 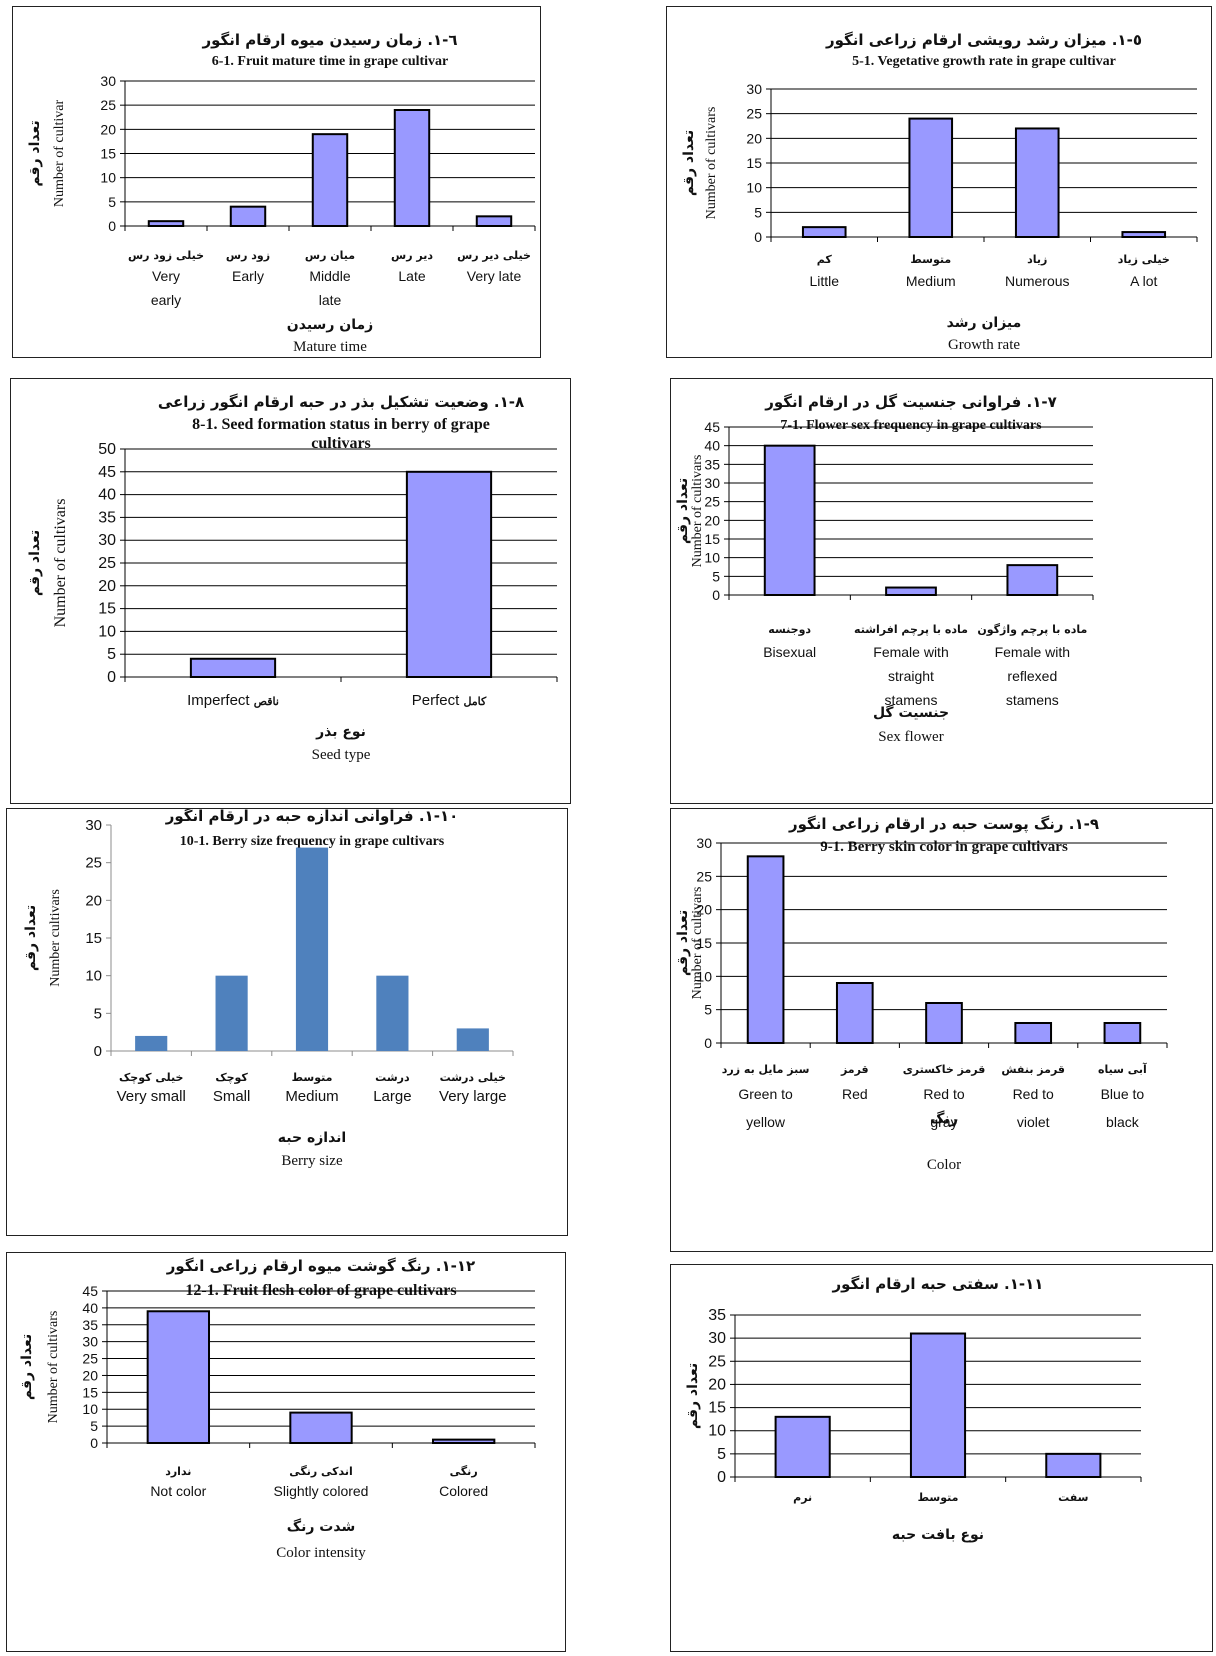 I want to click on chart-title-en-line2: cultivars, so click(x=341, y=443).